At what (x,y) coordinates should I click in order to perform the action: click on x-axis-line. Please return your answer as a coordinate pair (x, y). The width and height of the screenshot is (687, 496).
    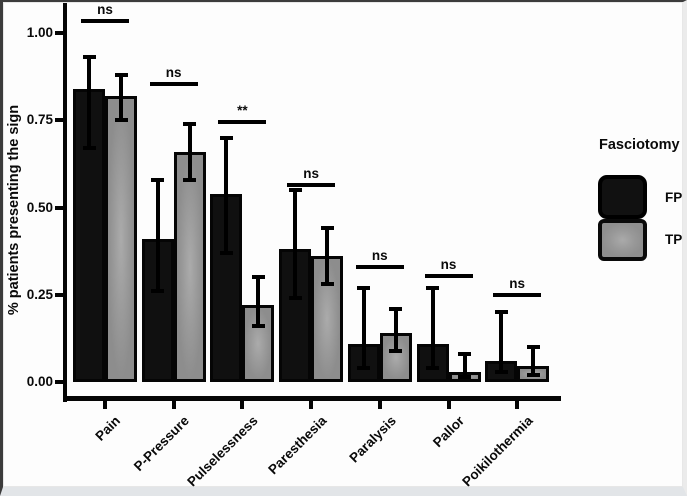
    Looking at the image, I should click on (312, 398).